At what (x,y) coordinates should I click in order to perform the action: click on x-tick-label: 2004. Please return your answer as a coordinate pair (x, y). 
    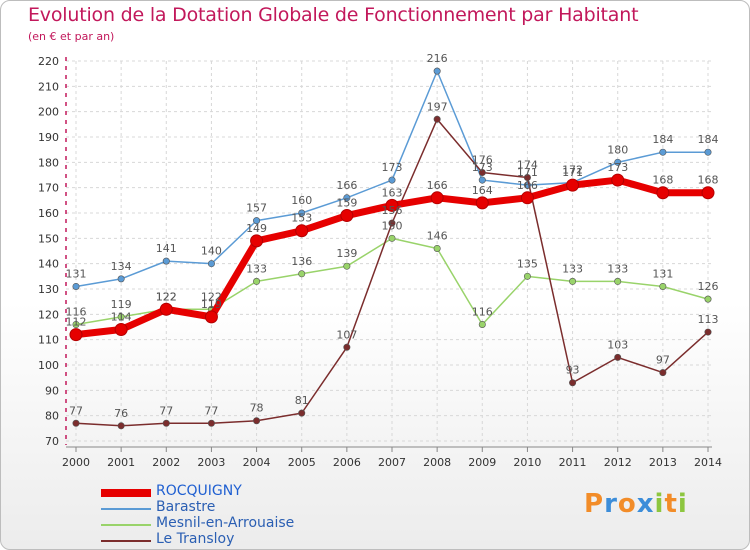
    Looking at the image, I should click on (257, 462).